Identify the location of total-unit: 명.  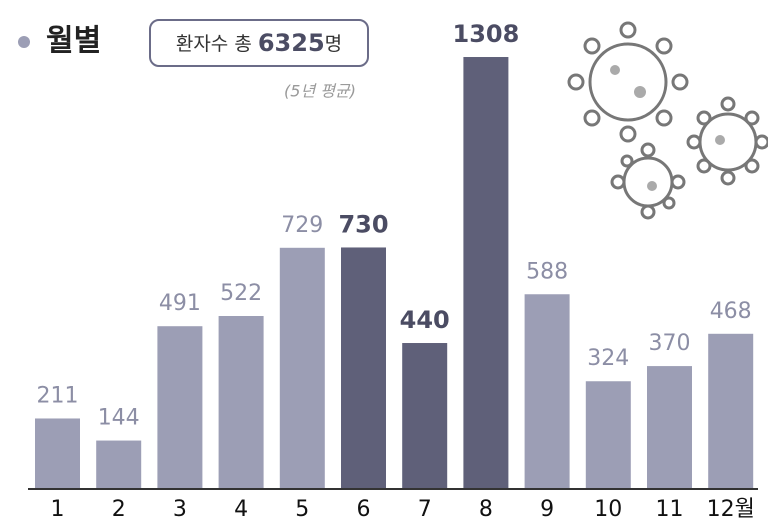
(333, 44).